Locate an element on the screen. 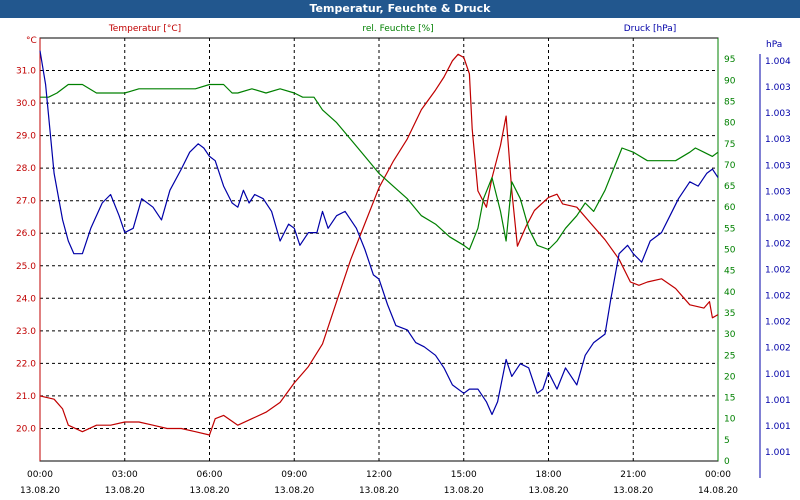 The width and height of the screenshot is (800, 500). humidity-tick-label: 85 is located at coordinates (729, 102).